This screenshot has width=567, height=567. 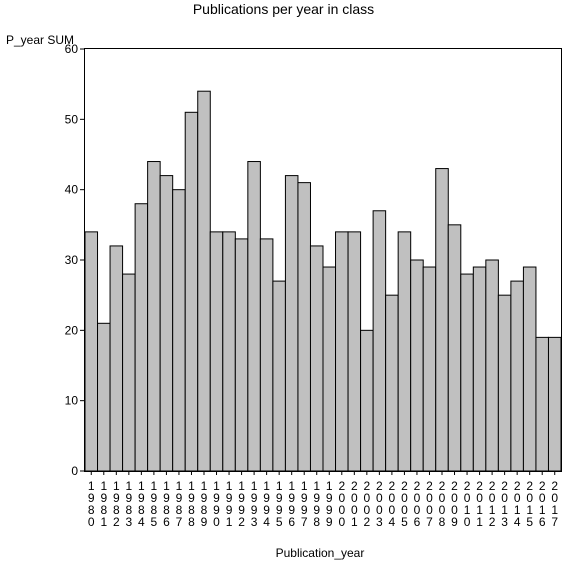 I want to click on bar-1989, so click(x=204, y=281).